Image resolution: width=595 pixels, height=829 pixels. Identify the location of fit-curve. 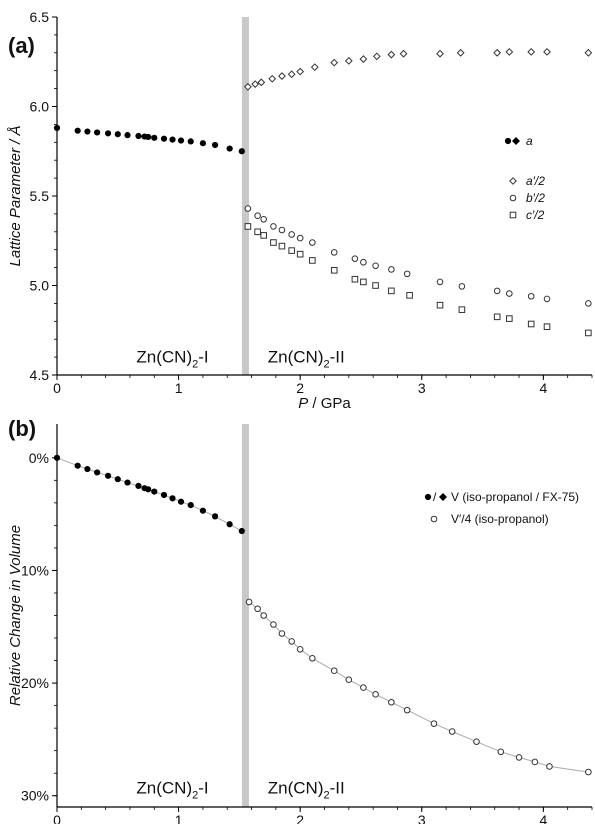
(418, 687).